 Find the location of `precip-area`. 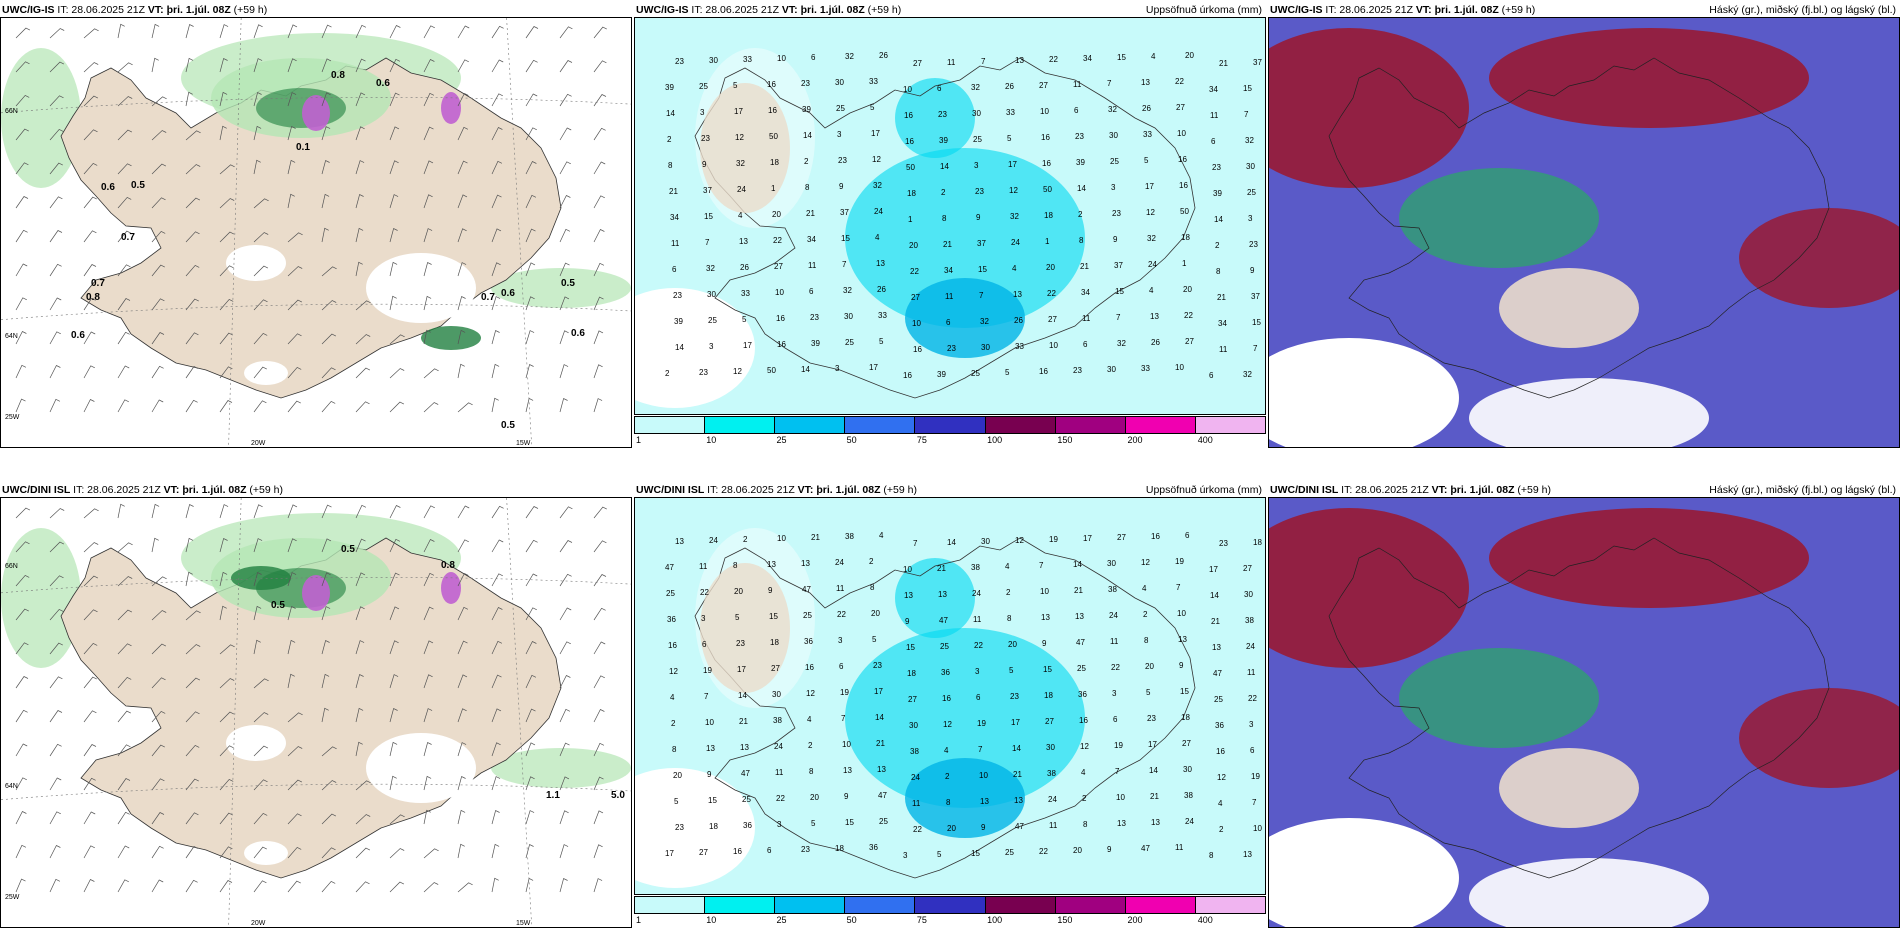

precip-area is located at coordinates (965, 798).